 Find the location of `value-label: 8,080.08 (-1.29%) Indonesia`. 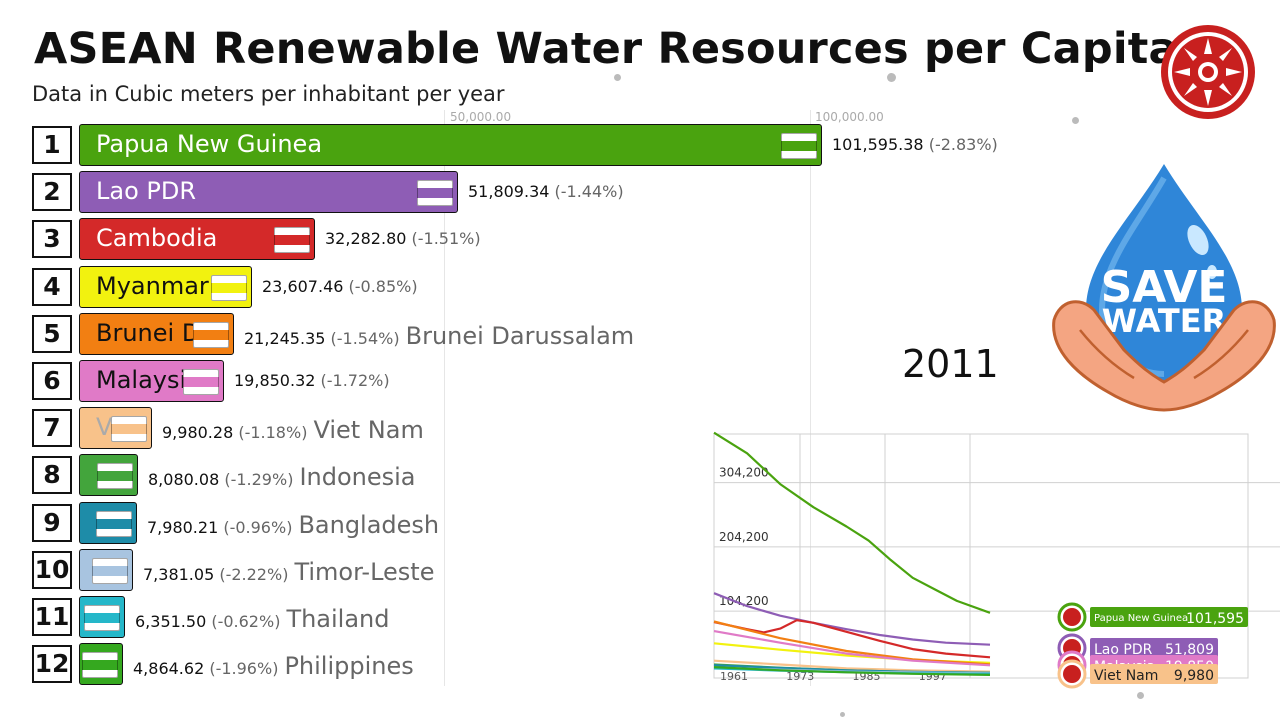

value-label: 8,080.08 (-1.29%) Indonesia is located at coordinates (282, 477).